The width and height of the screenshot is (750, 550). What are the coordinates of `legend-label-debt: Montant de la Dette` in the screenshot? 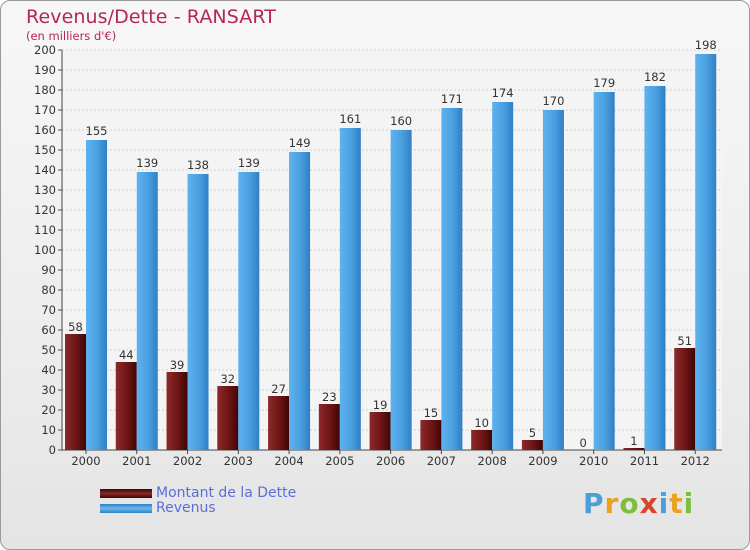 It's located at (226, 493).